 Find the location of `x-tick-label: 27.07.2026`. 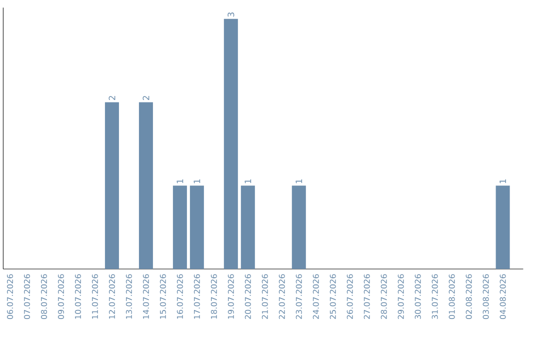

x-tick-label: 27.07.2026 is located at coordinates (367, 296).